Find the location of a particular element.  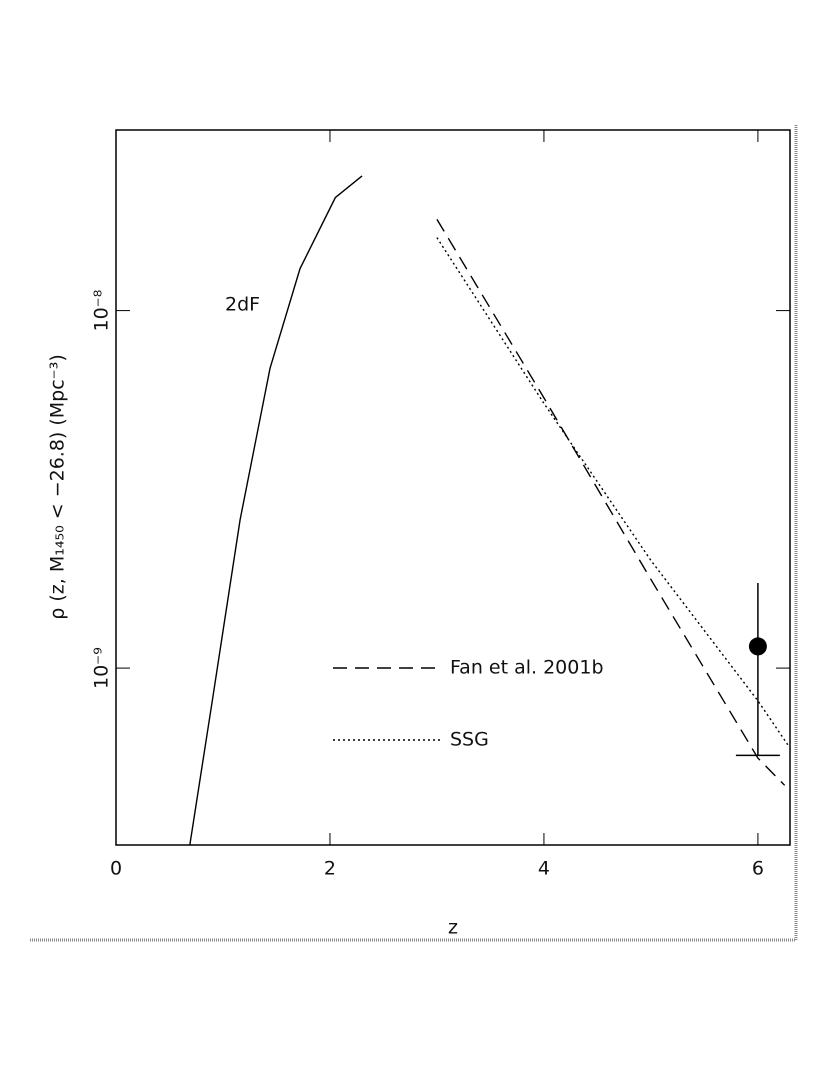

x-tick-label: 2 is located at coordinates (330, 869).